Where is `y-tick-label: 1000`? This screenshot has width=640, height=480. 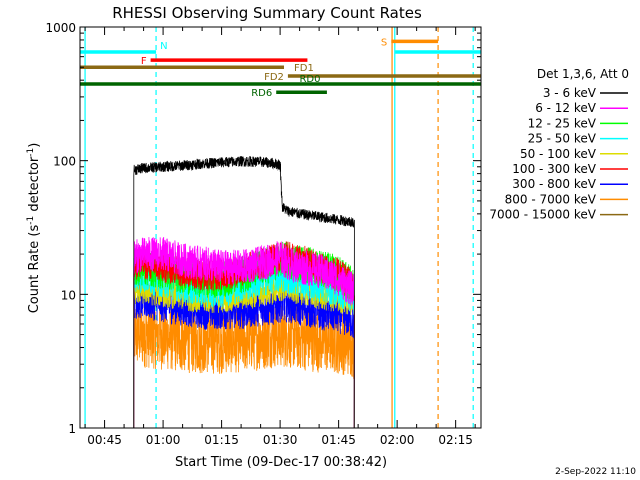 y-tick-label: 1000 is located at coordinates (60, 28).